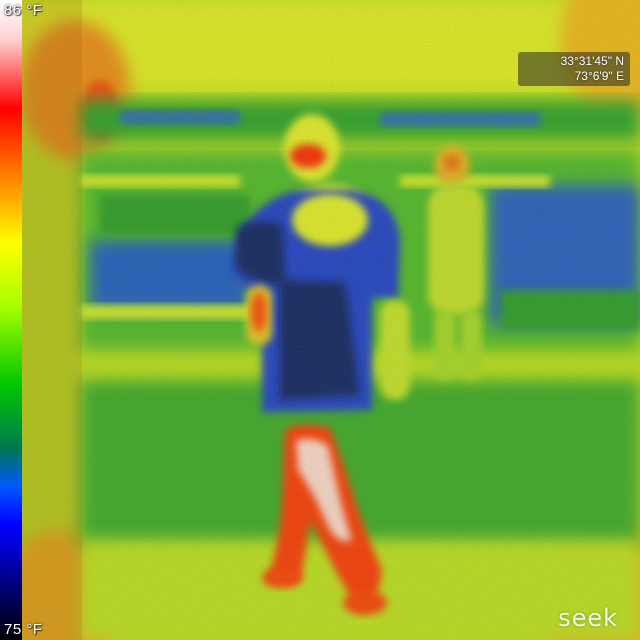 The height and width of the screenshot is (640, 640). Describe the element at coordinates (23, 10) in the screenshot. I see `max-temperature-label: 86 °F` at that location.